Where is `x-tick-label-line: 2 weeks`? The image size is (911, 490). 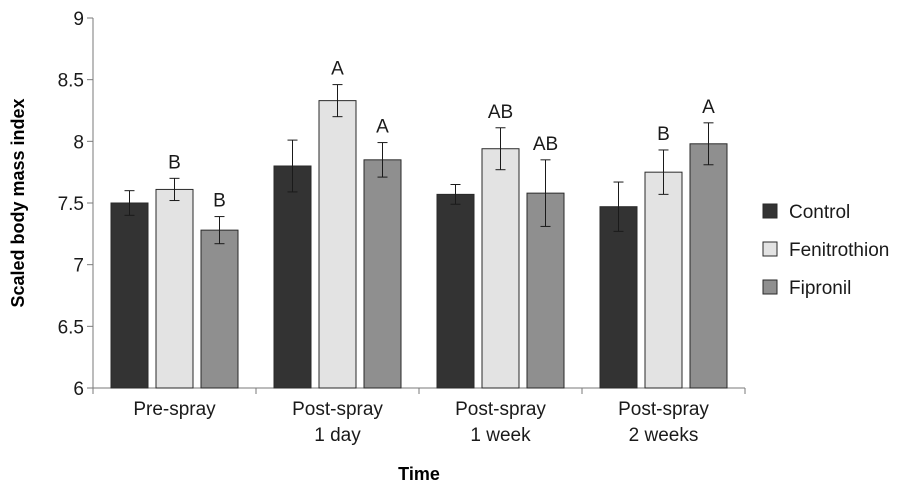
x-tick-label-line: 2 weeks is located at coordinates (664, 435).